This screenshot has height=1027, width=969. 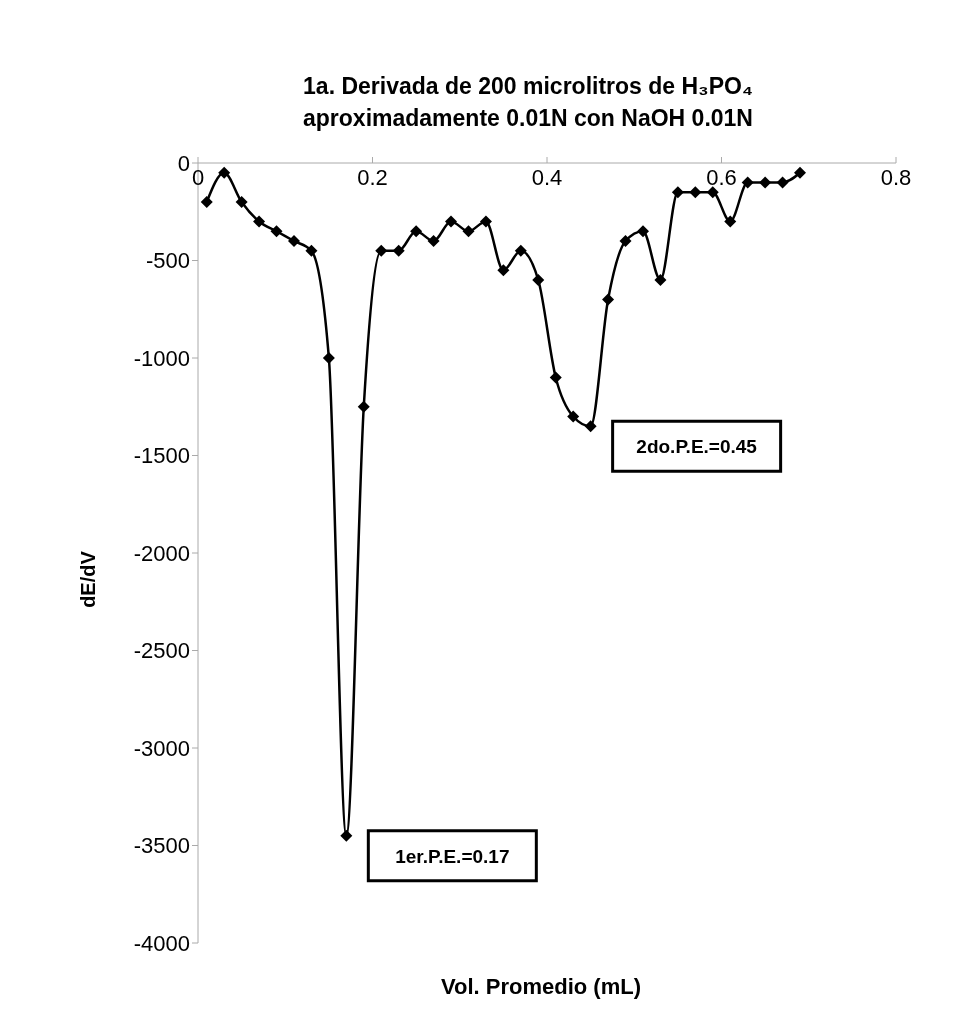 I want to click on y-tick-label: -4000, so click(x=161, y=943).